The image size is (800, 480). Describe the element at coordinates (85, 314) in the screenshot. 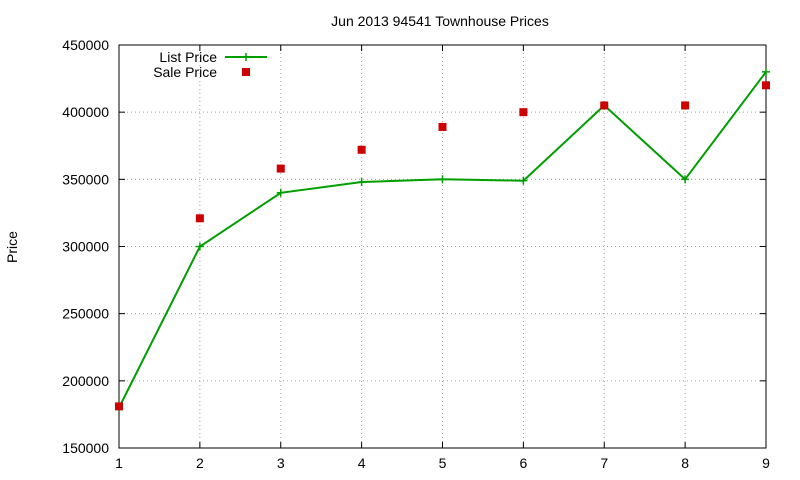

I see `y-tick-label: 250000` at that location.